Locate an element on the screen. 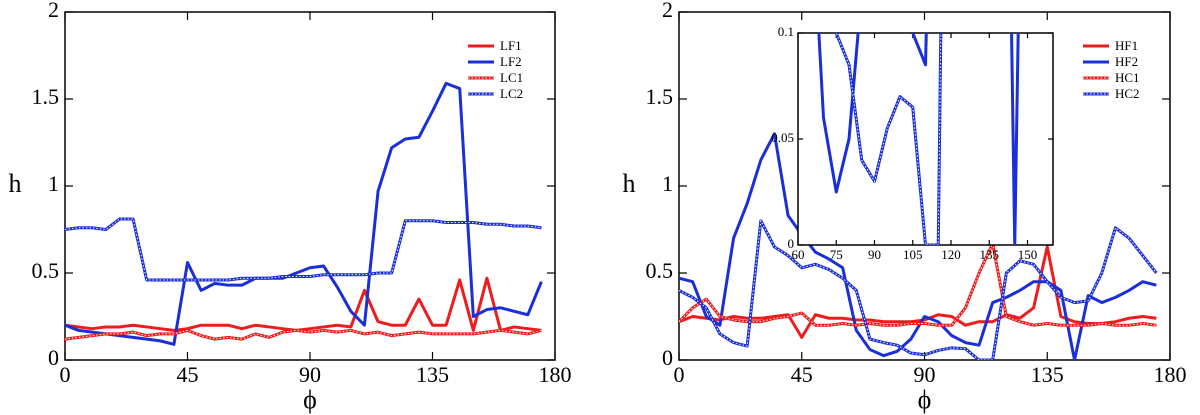 The width and height of the screenshot is (1200, 415). x-tick-label: 105 is located at coordinates (913, 254).